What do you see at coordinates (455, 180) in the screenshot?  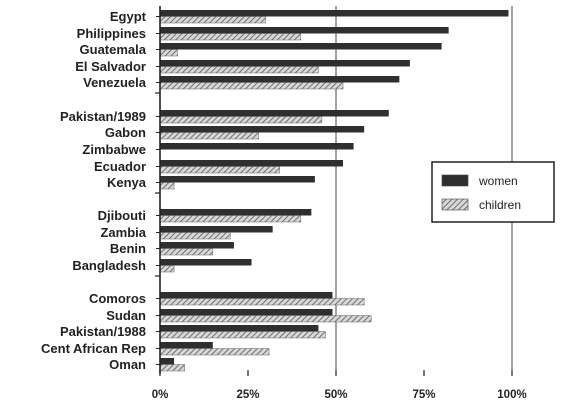 I see `legend-swatch-women` at bounding box center [455, 180].